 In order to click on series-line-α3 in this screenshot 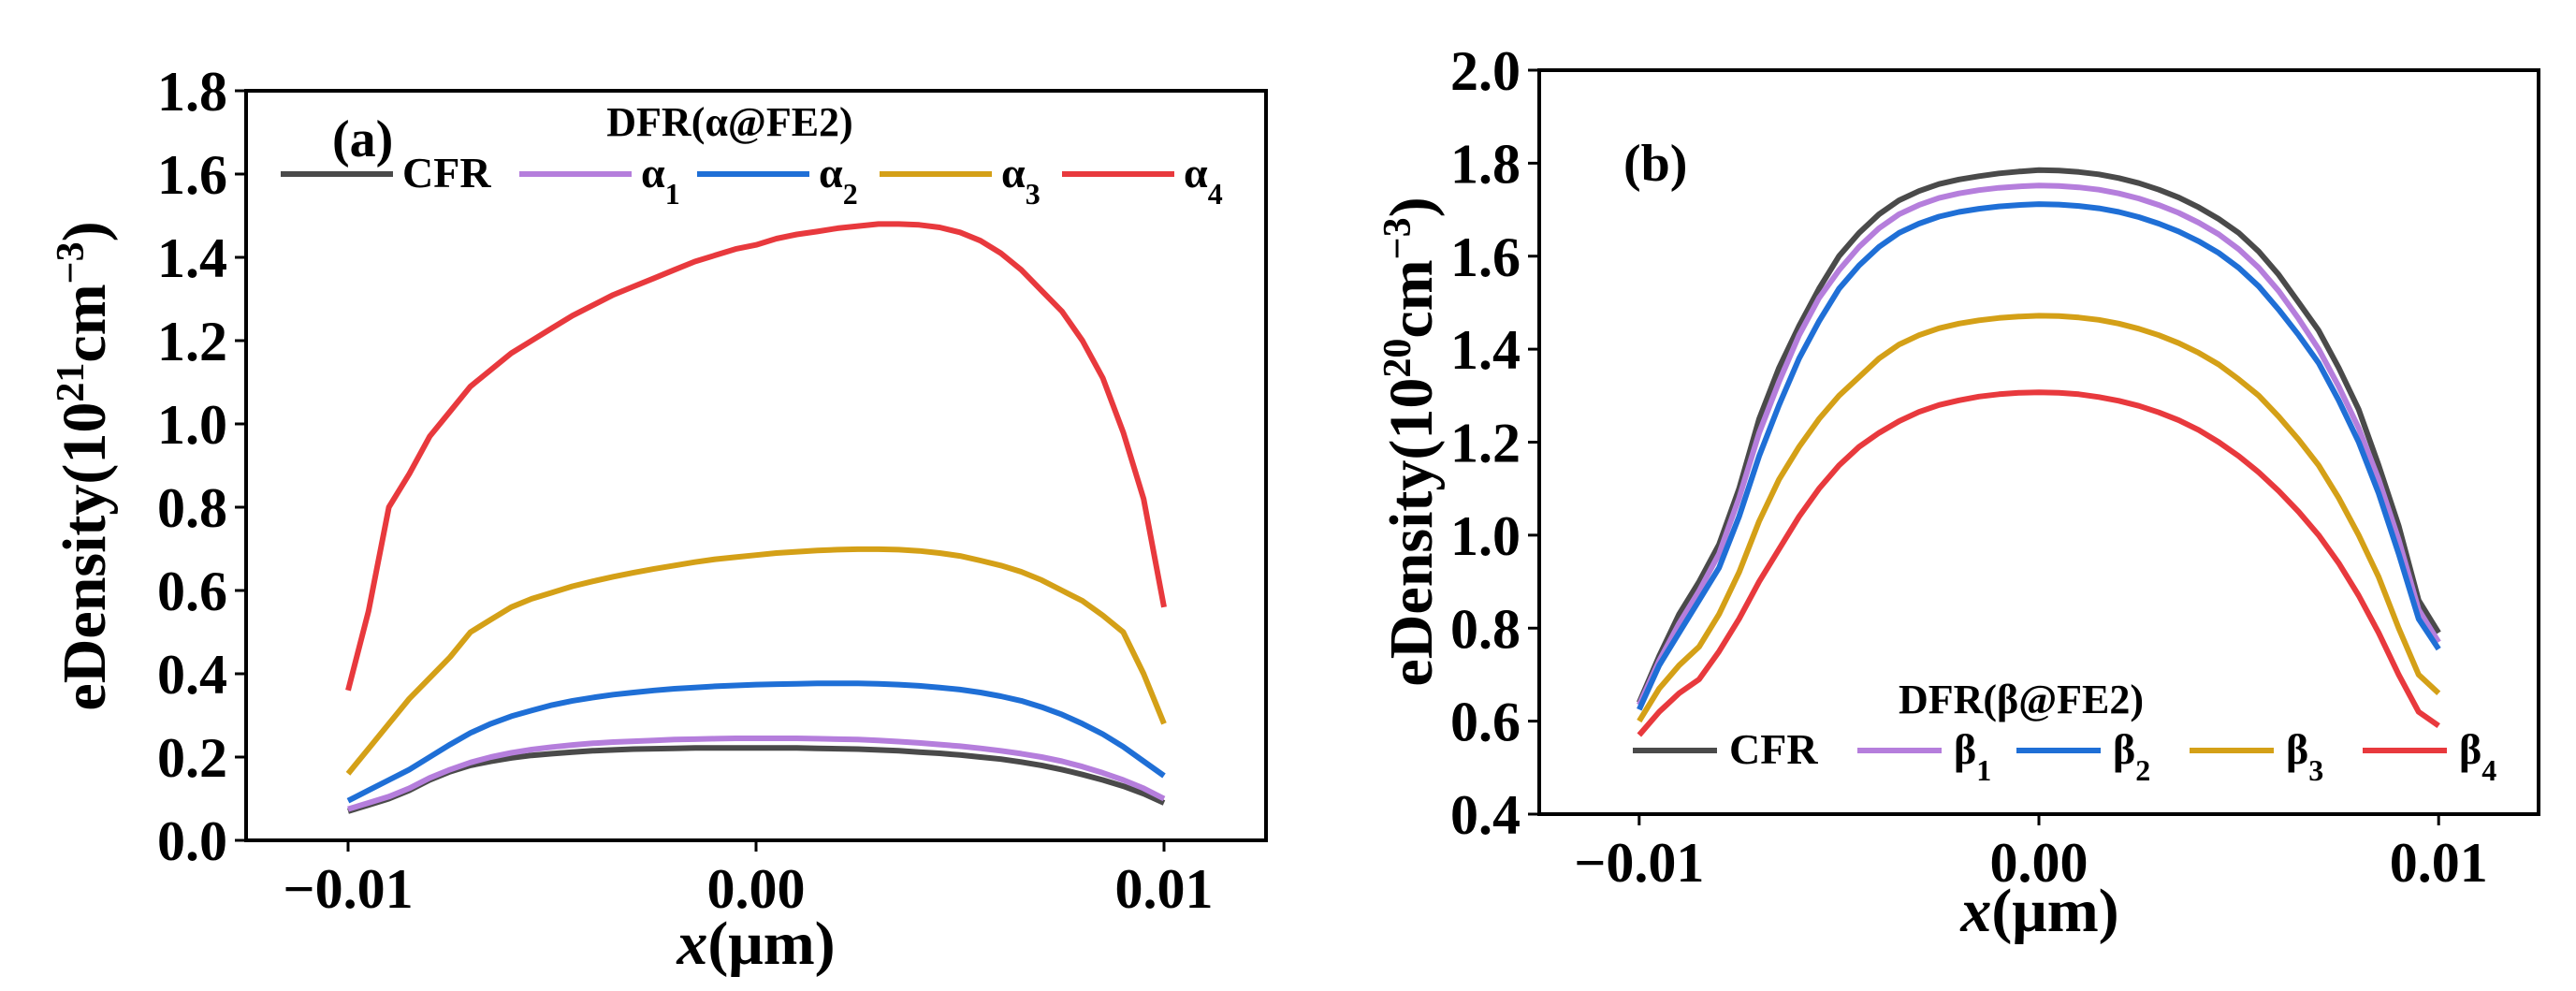, I will do `click(756, 661)`.